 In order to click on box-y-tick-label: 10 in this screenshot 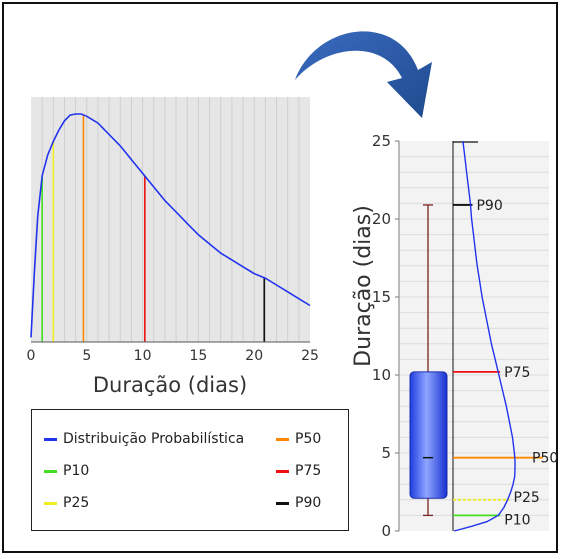, I will do `click(381, 375)`.